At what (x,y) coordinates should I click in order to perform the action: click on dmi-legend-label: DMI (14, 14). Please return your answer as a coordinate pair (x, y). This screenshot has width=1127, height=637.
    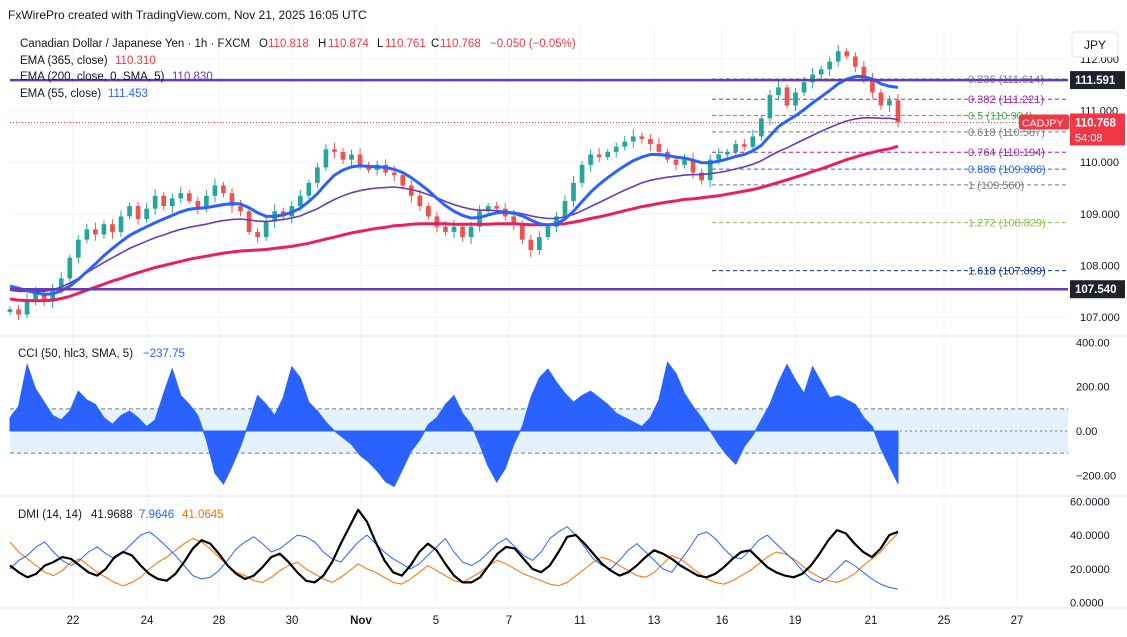
    Looking at the image, I should click on (50, 515).